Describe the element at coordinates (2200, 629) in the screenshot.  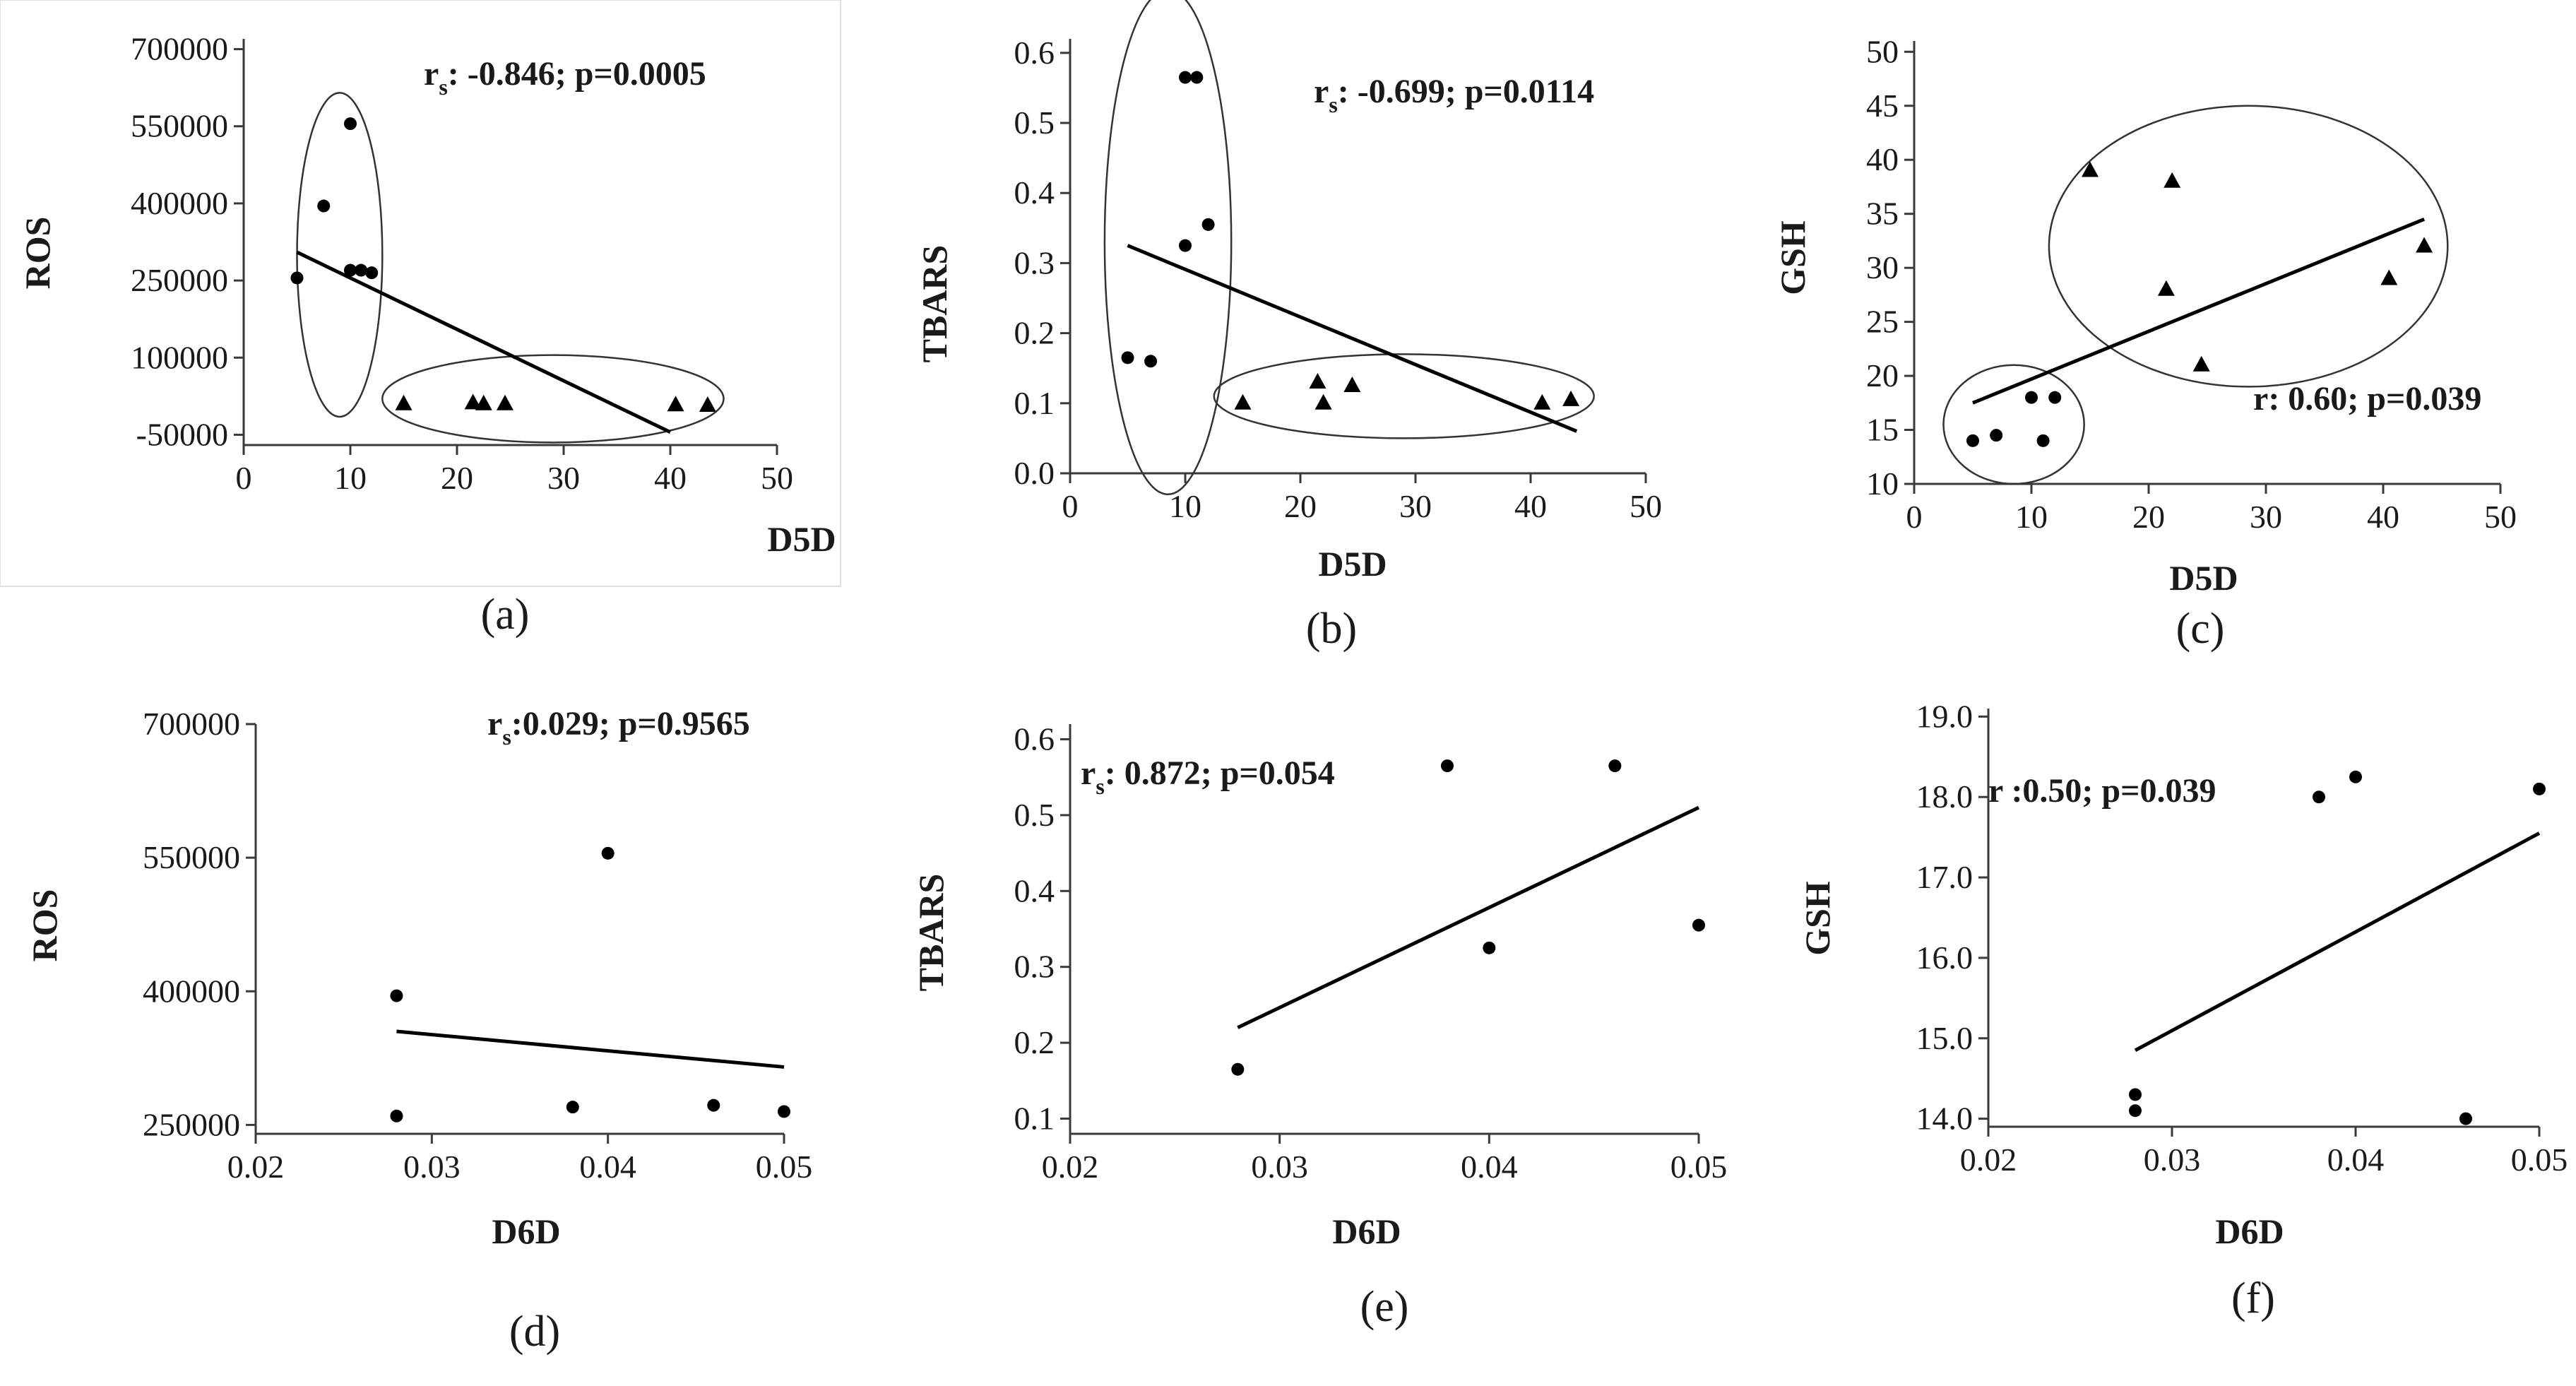
I see `panel-caption: (c)` at that location.